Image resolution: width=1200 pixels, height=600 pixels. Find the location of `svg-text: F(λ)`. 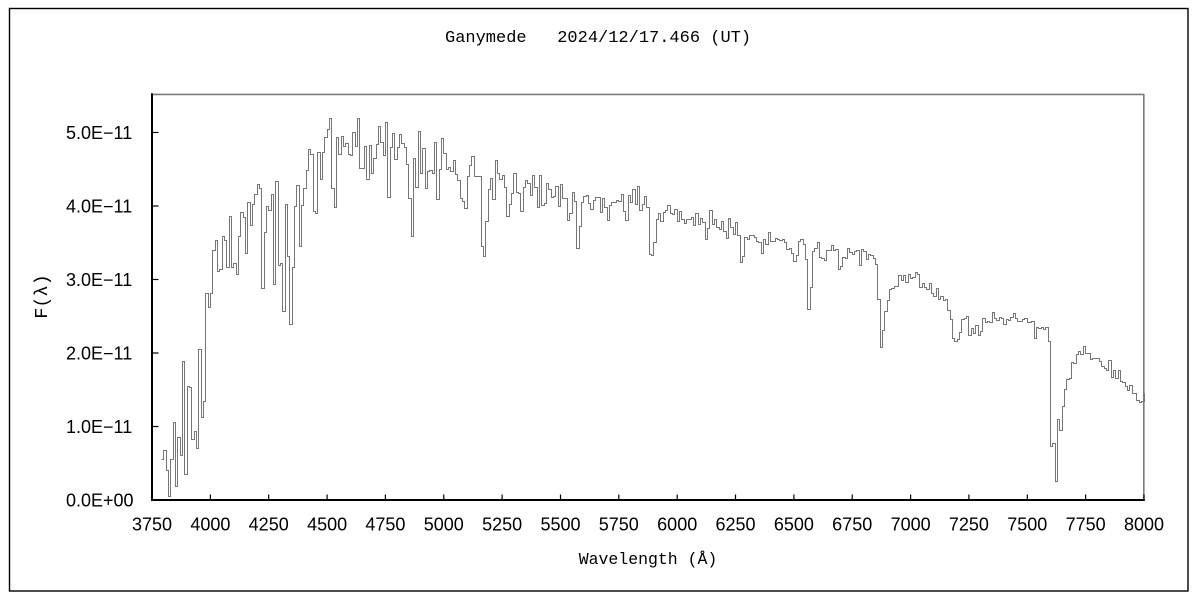

svg-text: F(λ) is located at coordinates (42, 296).